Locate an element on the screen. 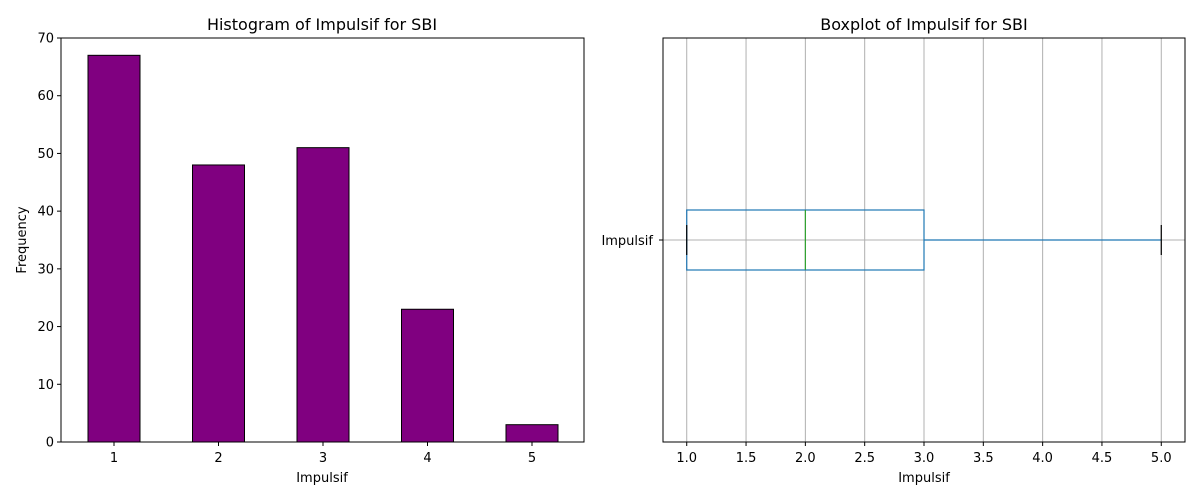 The height and width of the screenshot is (500, 1200). histogram-ytick-label: 40 is located at coordinates (45, 212).